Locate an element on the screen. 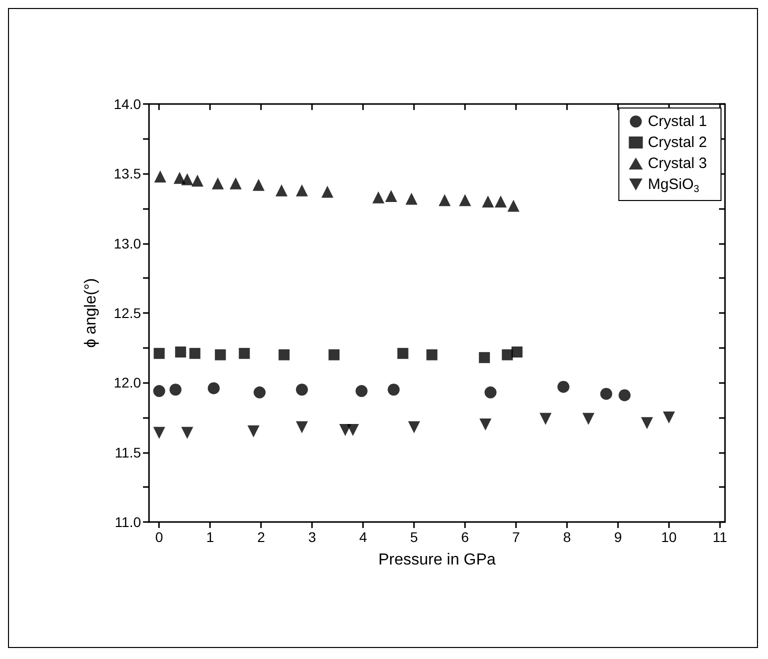 Image resolution: width=768 pixels, height=659 pixels. x-axis-title: Pressure in GPa is located at coordinates (437, 560).